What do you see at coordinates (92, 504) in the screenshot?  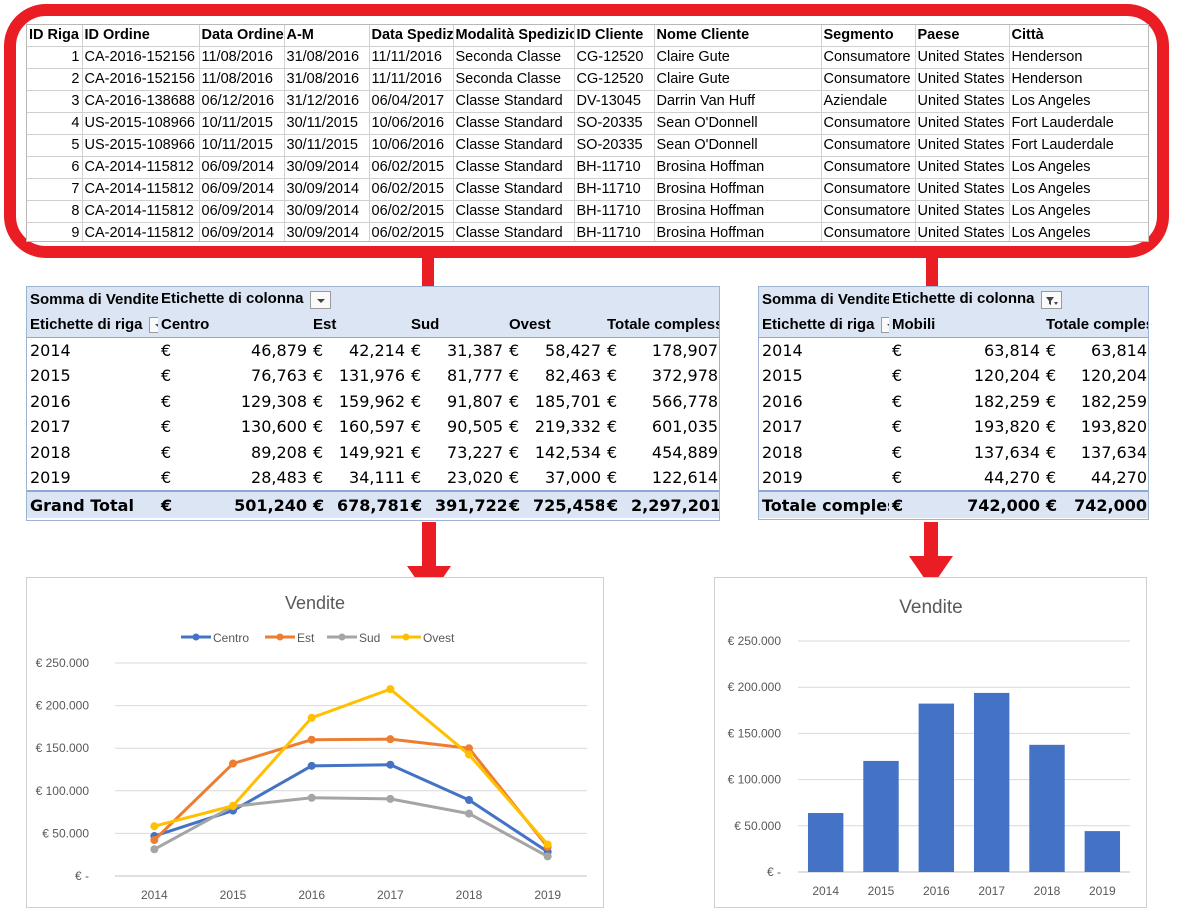 I see `total-label: Grand Total` at bounding box center [92, 504].